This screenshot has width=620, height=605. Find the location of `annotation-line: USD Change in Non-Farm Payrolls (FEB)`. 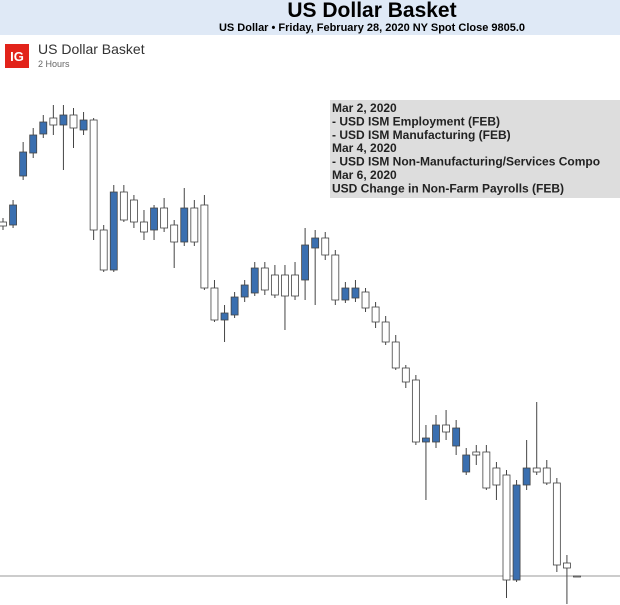

annotation-line: USD Change in Non-Farm Payrolls (FEB) is located at coordinates (448, 188).